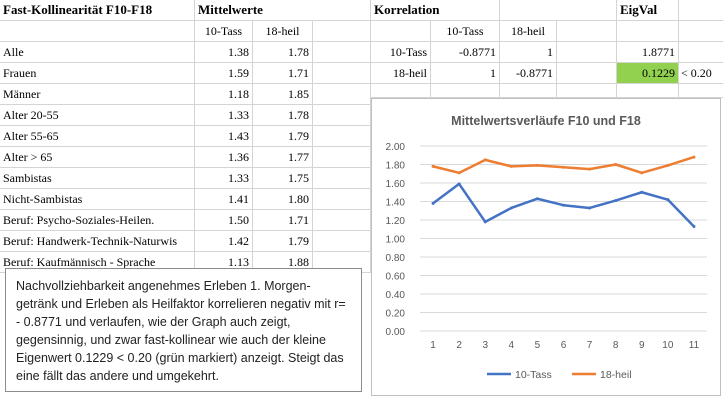  I want to click on mean-10-tass: 1.50, so click(224, 220).